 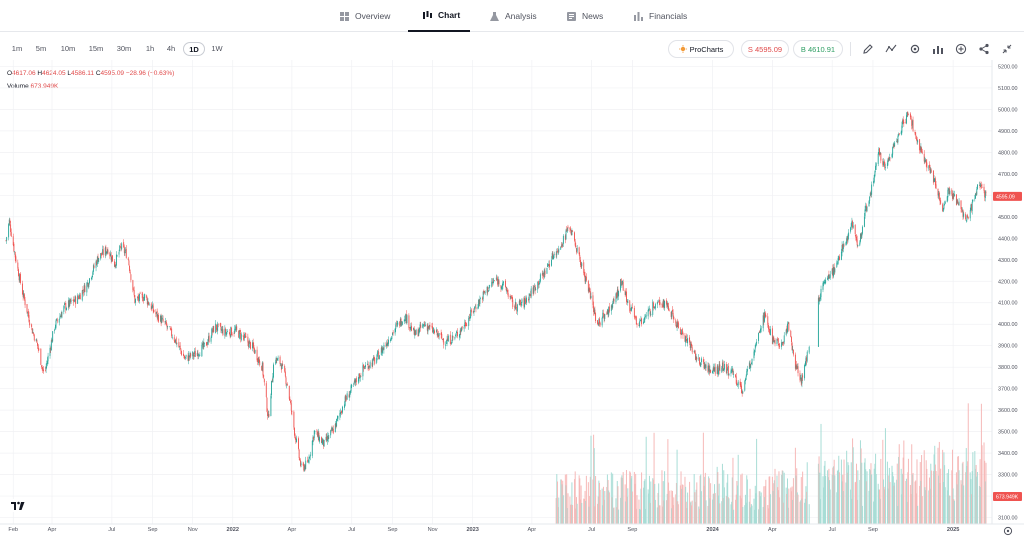 What do you see at coordinates (1008, 304) in the screenshot?
I see `price-tick-label: 4100.00` at bounding box center [1008, 304].